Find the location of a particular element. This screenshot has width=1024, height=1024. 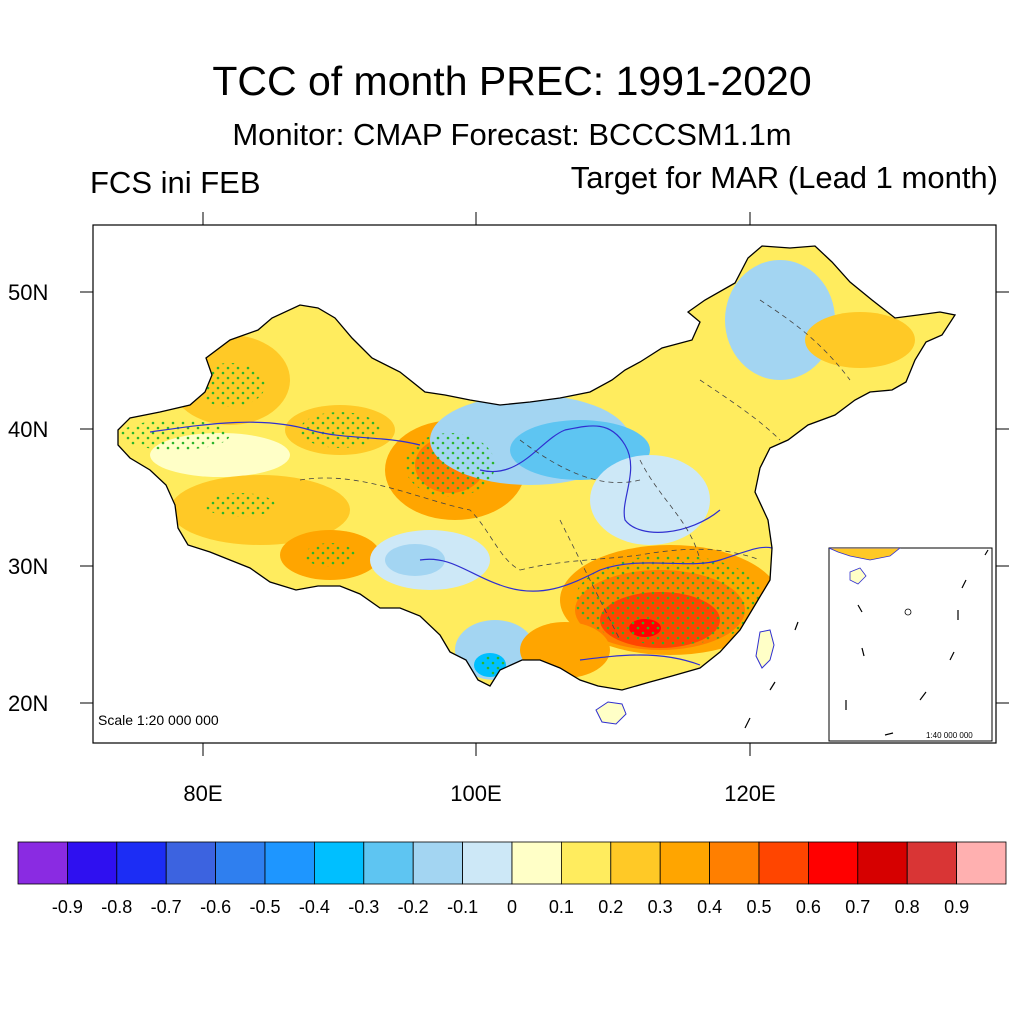

target-month-label: Target for MAR (Lead 1 month) is located at coordinates (784, 177).